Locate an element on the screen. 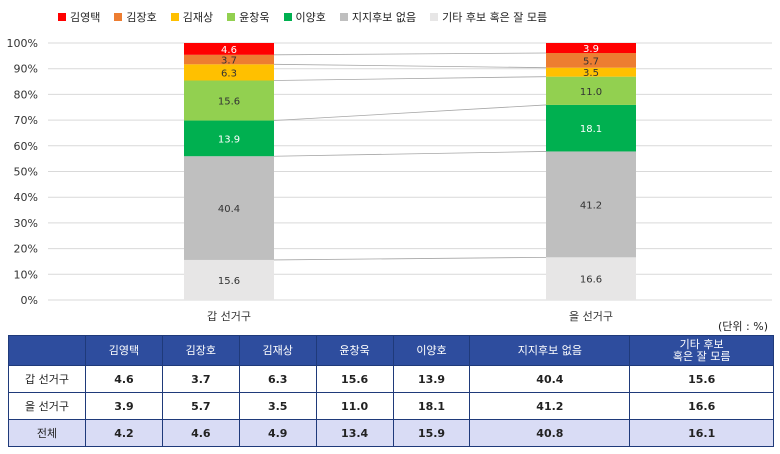  x-category-label: 갑 선거구 is located at coordinates (229, 316).